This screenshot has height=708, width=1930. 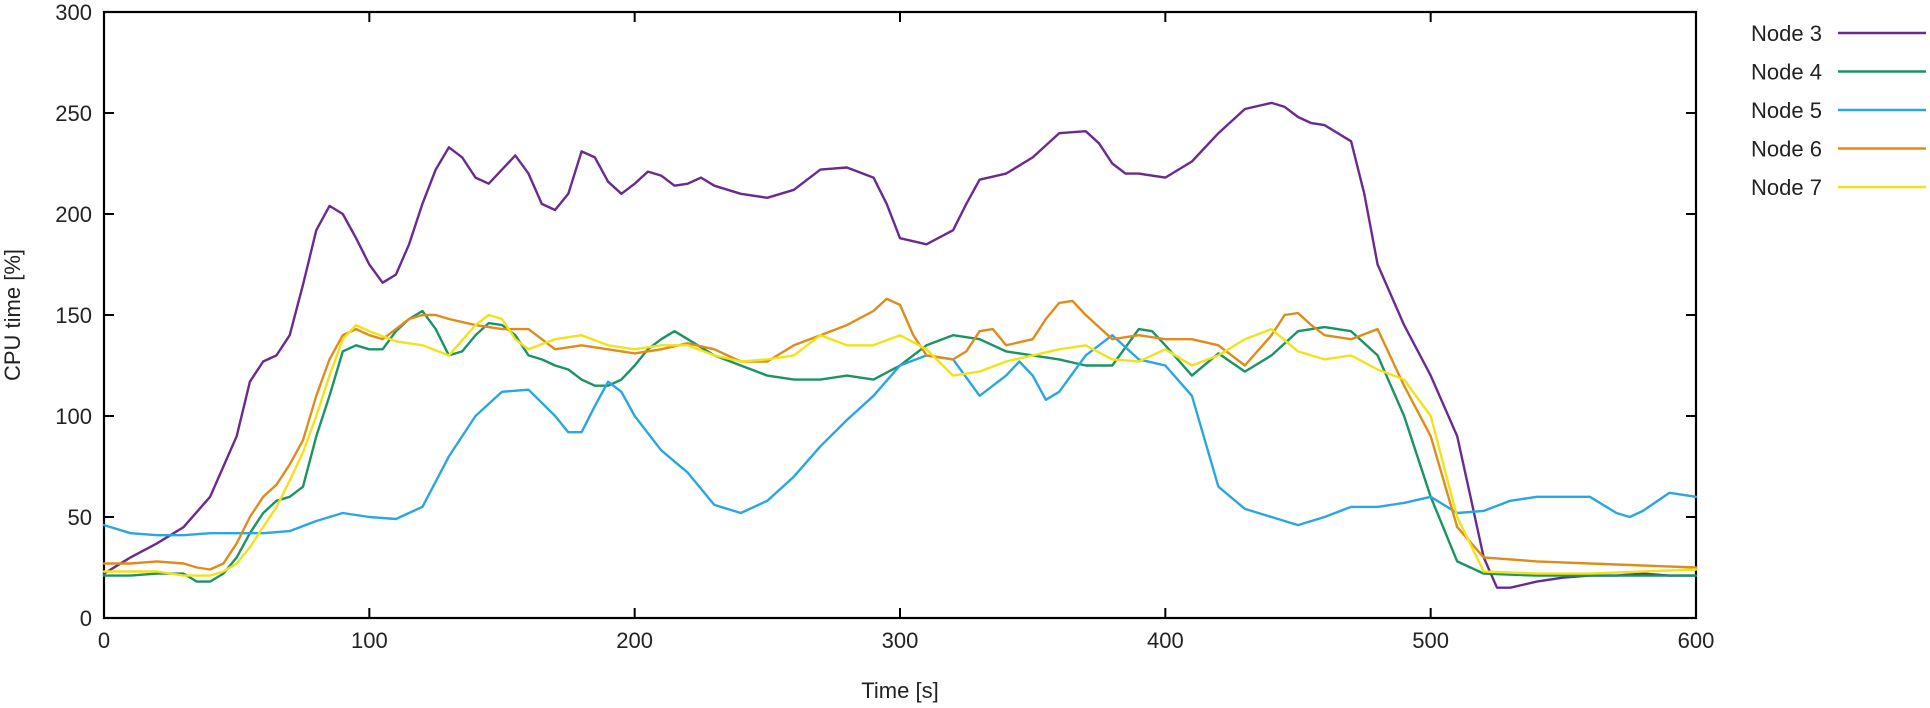 What do you see at coordinates (1786, 187) in the screenshot?
I see `legend-label: Node 7` at bounding box center [1786, 187].